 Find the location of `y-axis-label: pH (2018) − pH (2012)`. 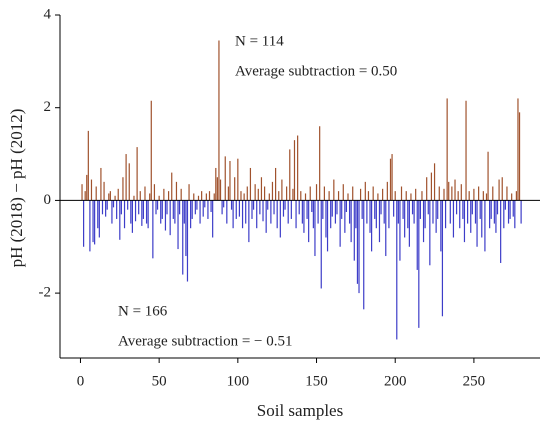

y-axis-label: pH (2018) − pH (2012) is located at coordinates (16, 188).